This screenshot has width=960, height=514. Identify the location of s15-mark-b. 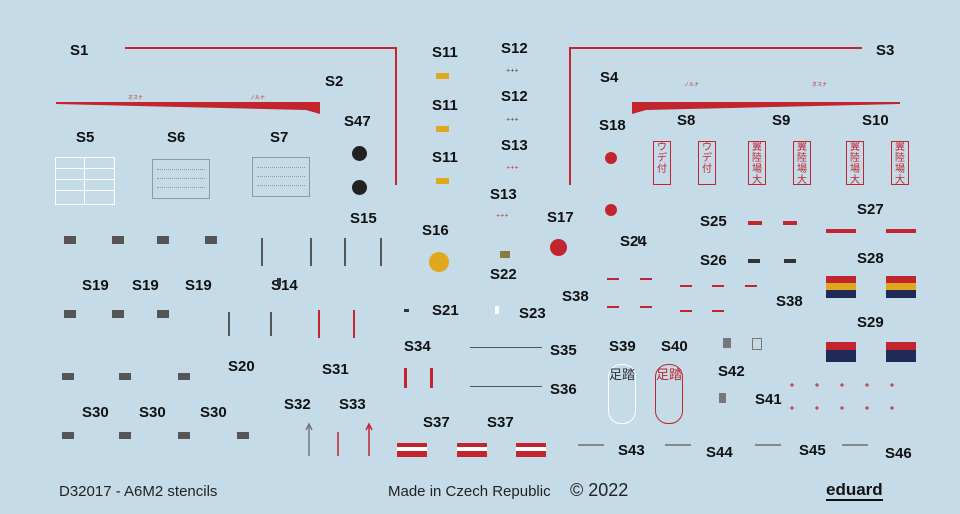
(311, 252).